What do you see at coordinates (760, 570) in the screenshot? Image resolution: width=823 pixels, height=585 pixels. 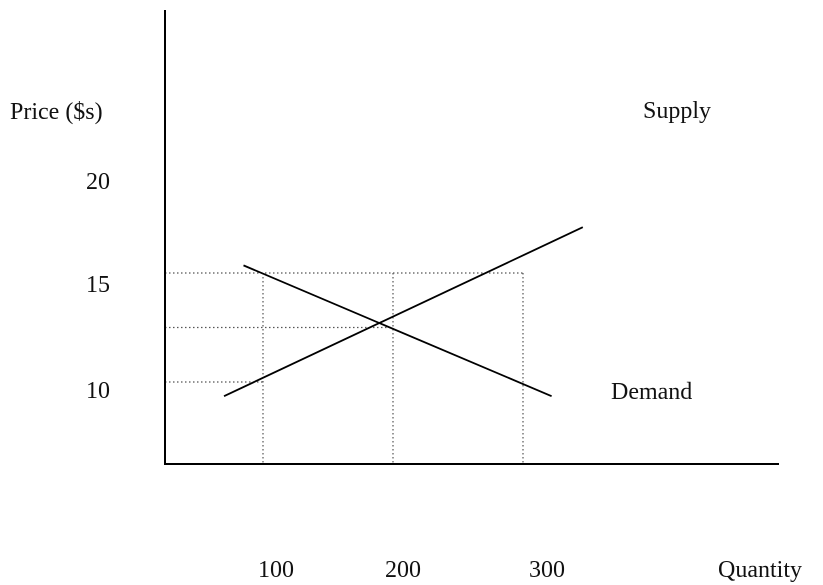 I see `x-axis-label: Quantity` at bounding box center [760, 570].